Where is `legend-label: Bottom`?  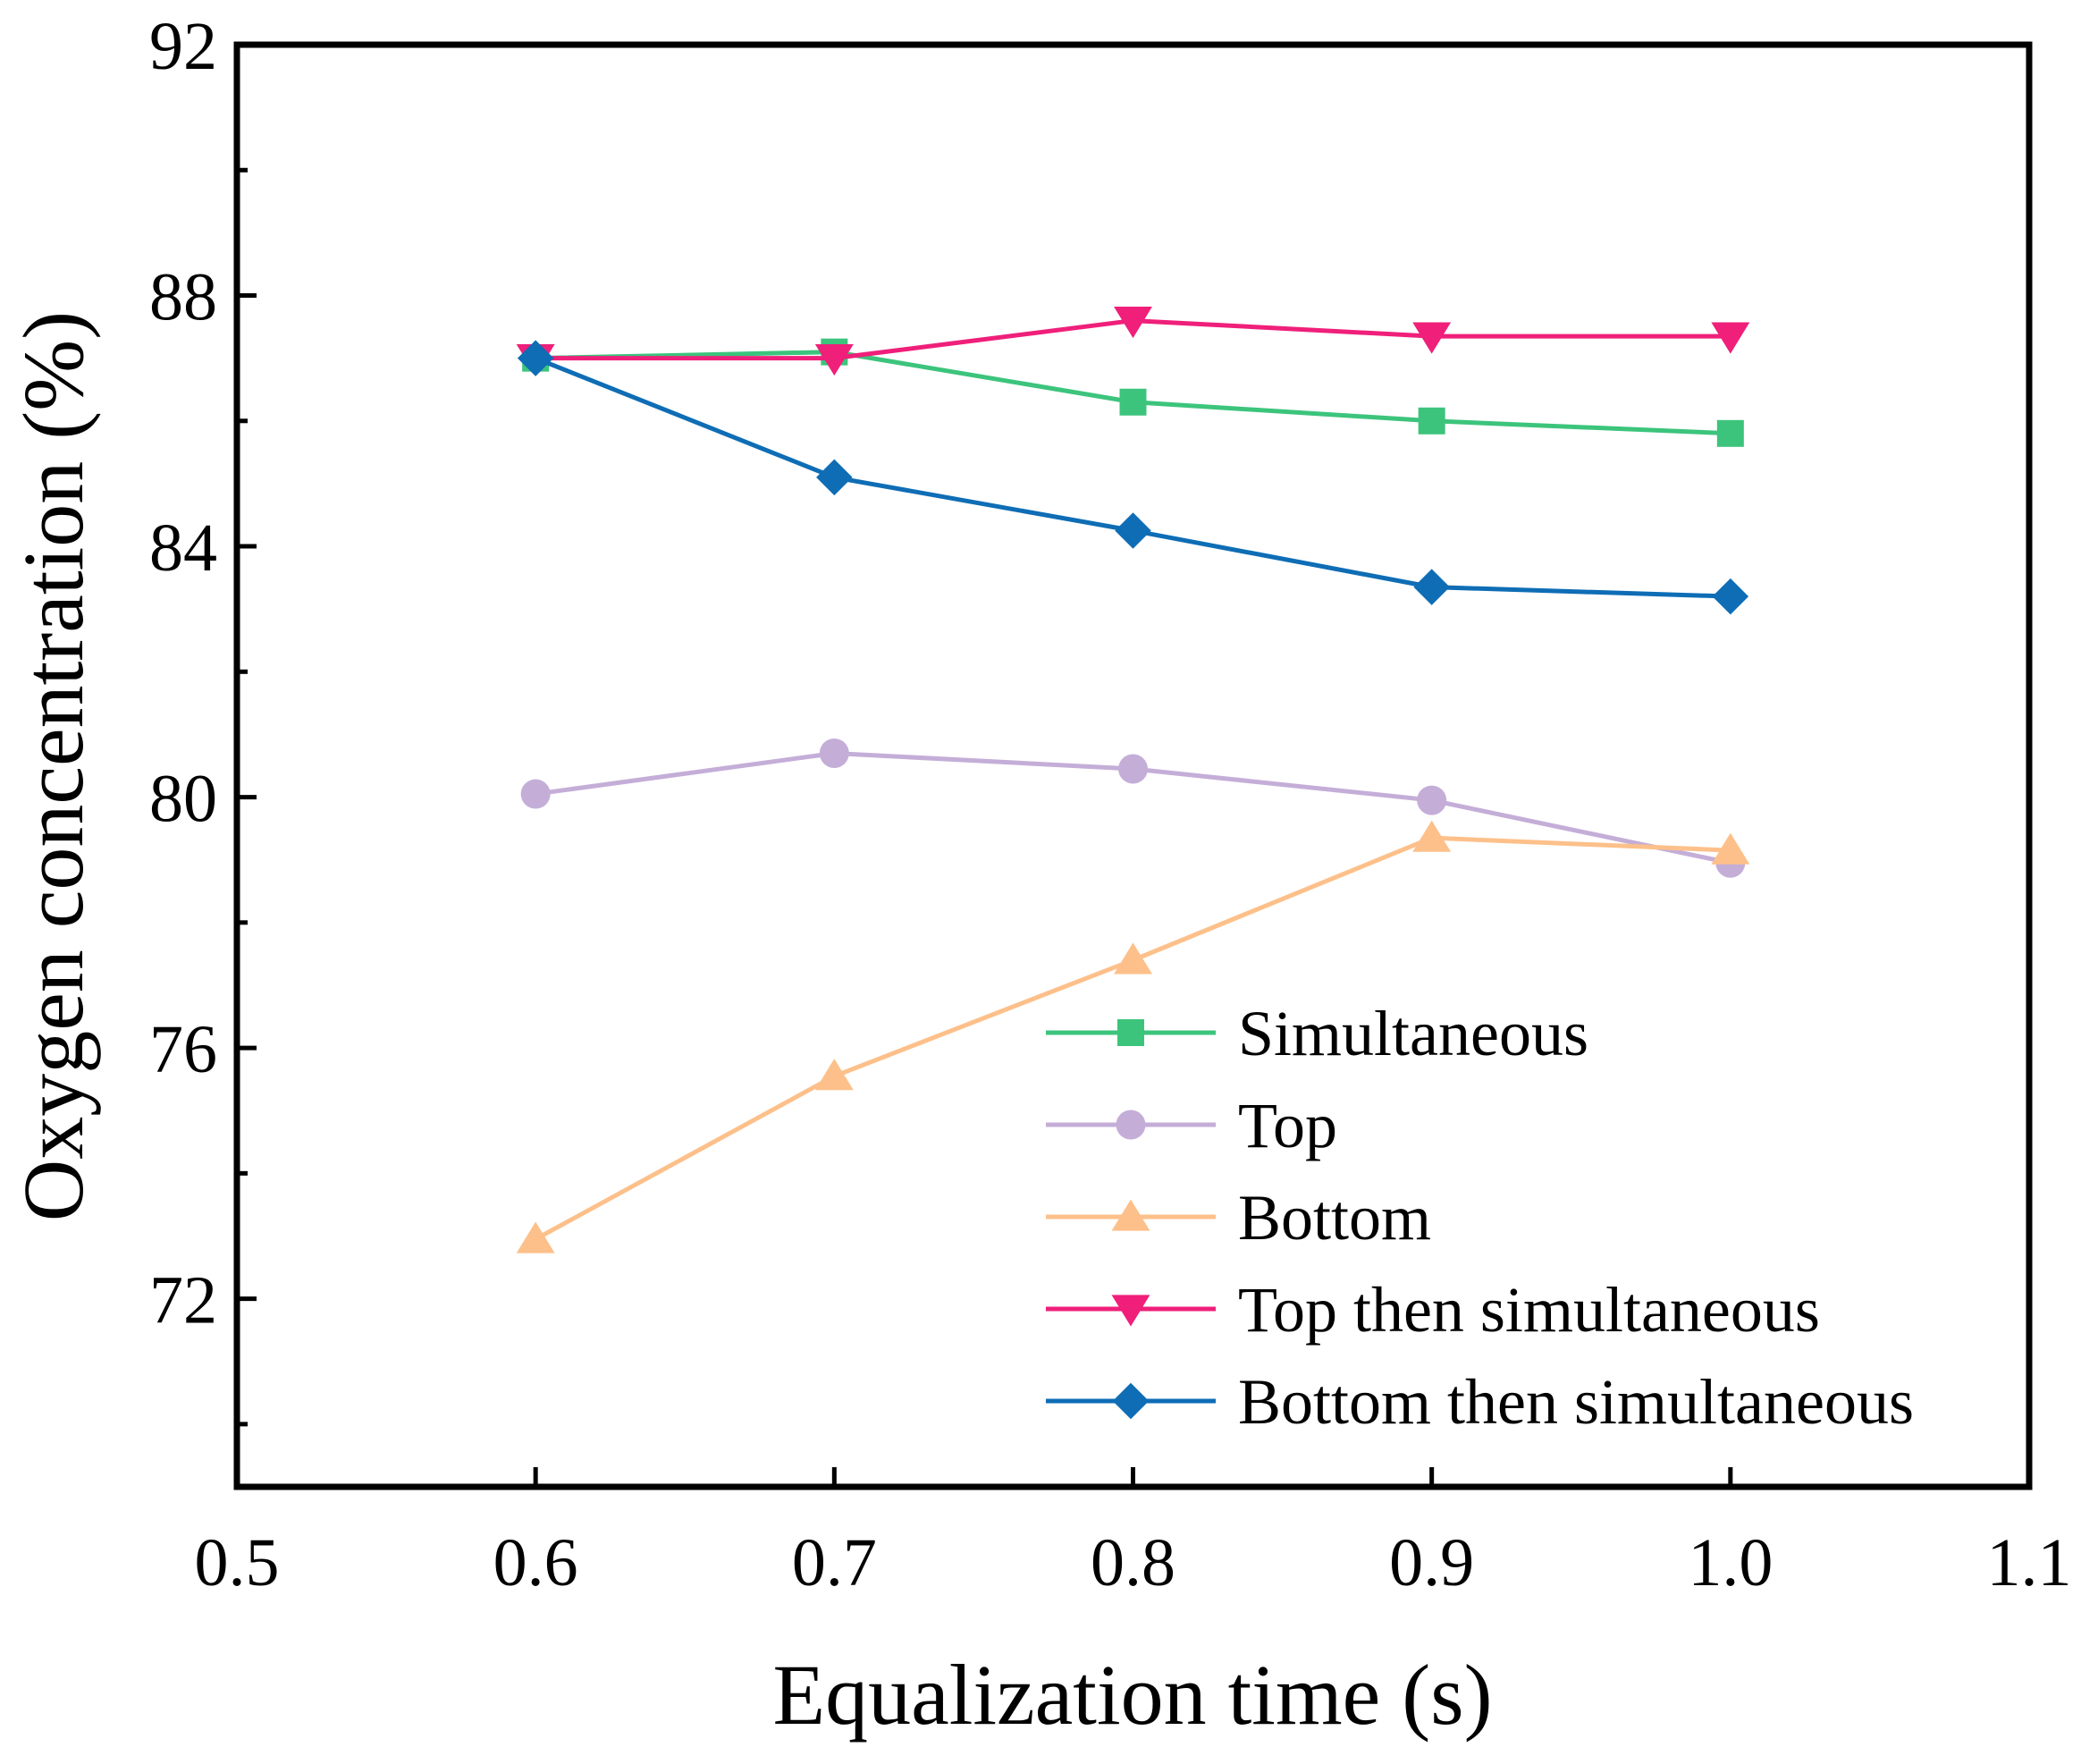
legend-label: Bottom is located at coordinates (1334, 1217).